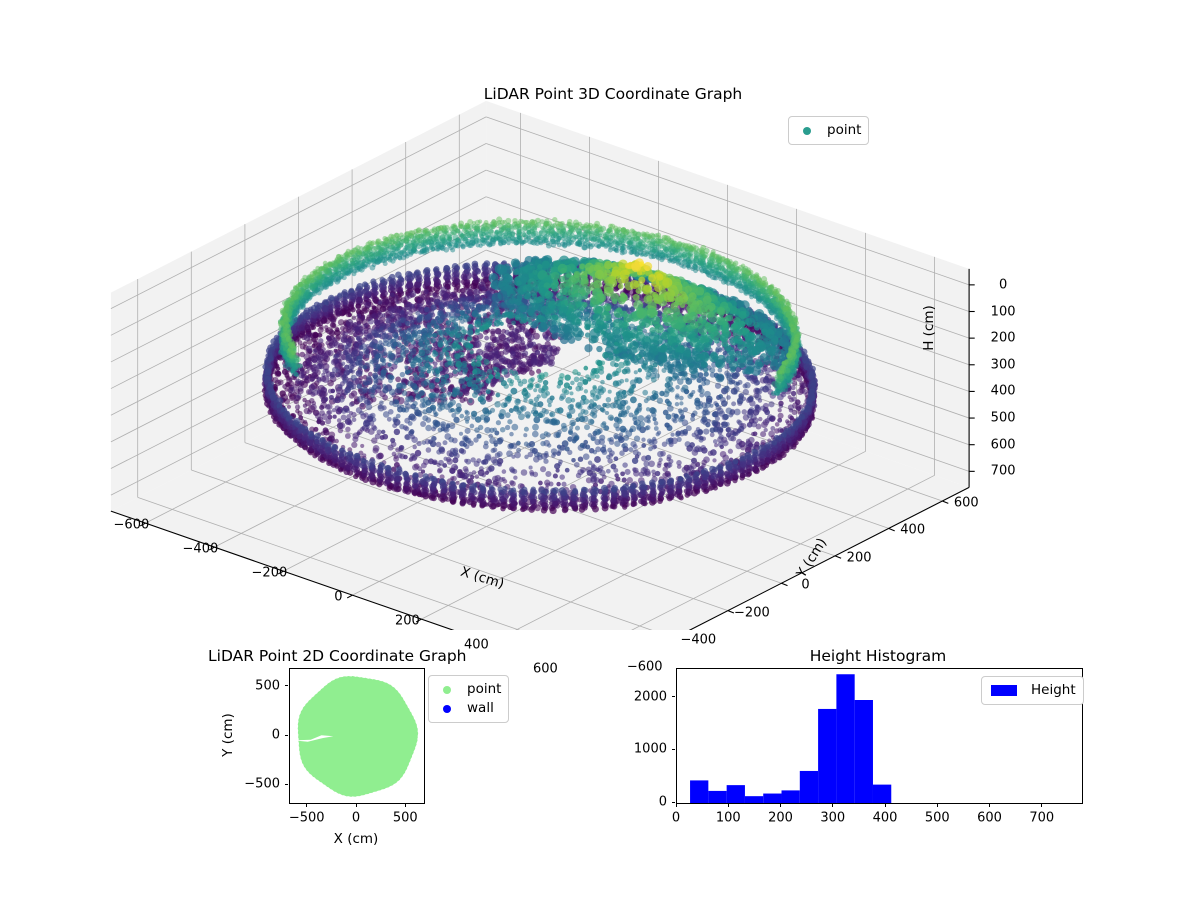 The height and width of the screenshot is (900, 1200). I want to click on legend-label-wall: wall, so click(480, 708).